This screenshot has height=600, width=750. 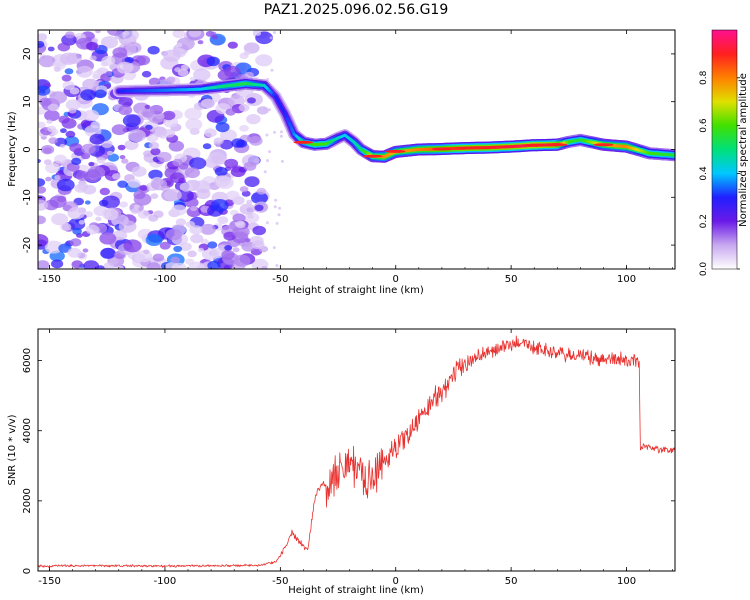 What do you see at coordinates (165, 581) in the screenshot?
I see `snr-x-tick-label: -100` at bounding box center [165, 581].